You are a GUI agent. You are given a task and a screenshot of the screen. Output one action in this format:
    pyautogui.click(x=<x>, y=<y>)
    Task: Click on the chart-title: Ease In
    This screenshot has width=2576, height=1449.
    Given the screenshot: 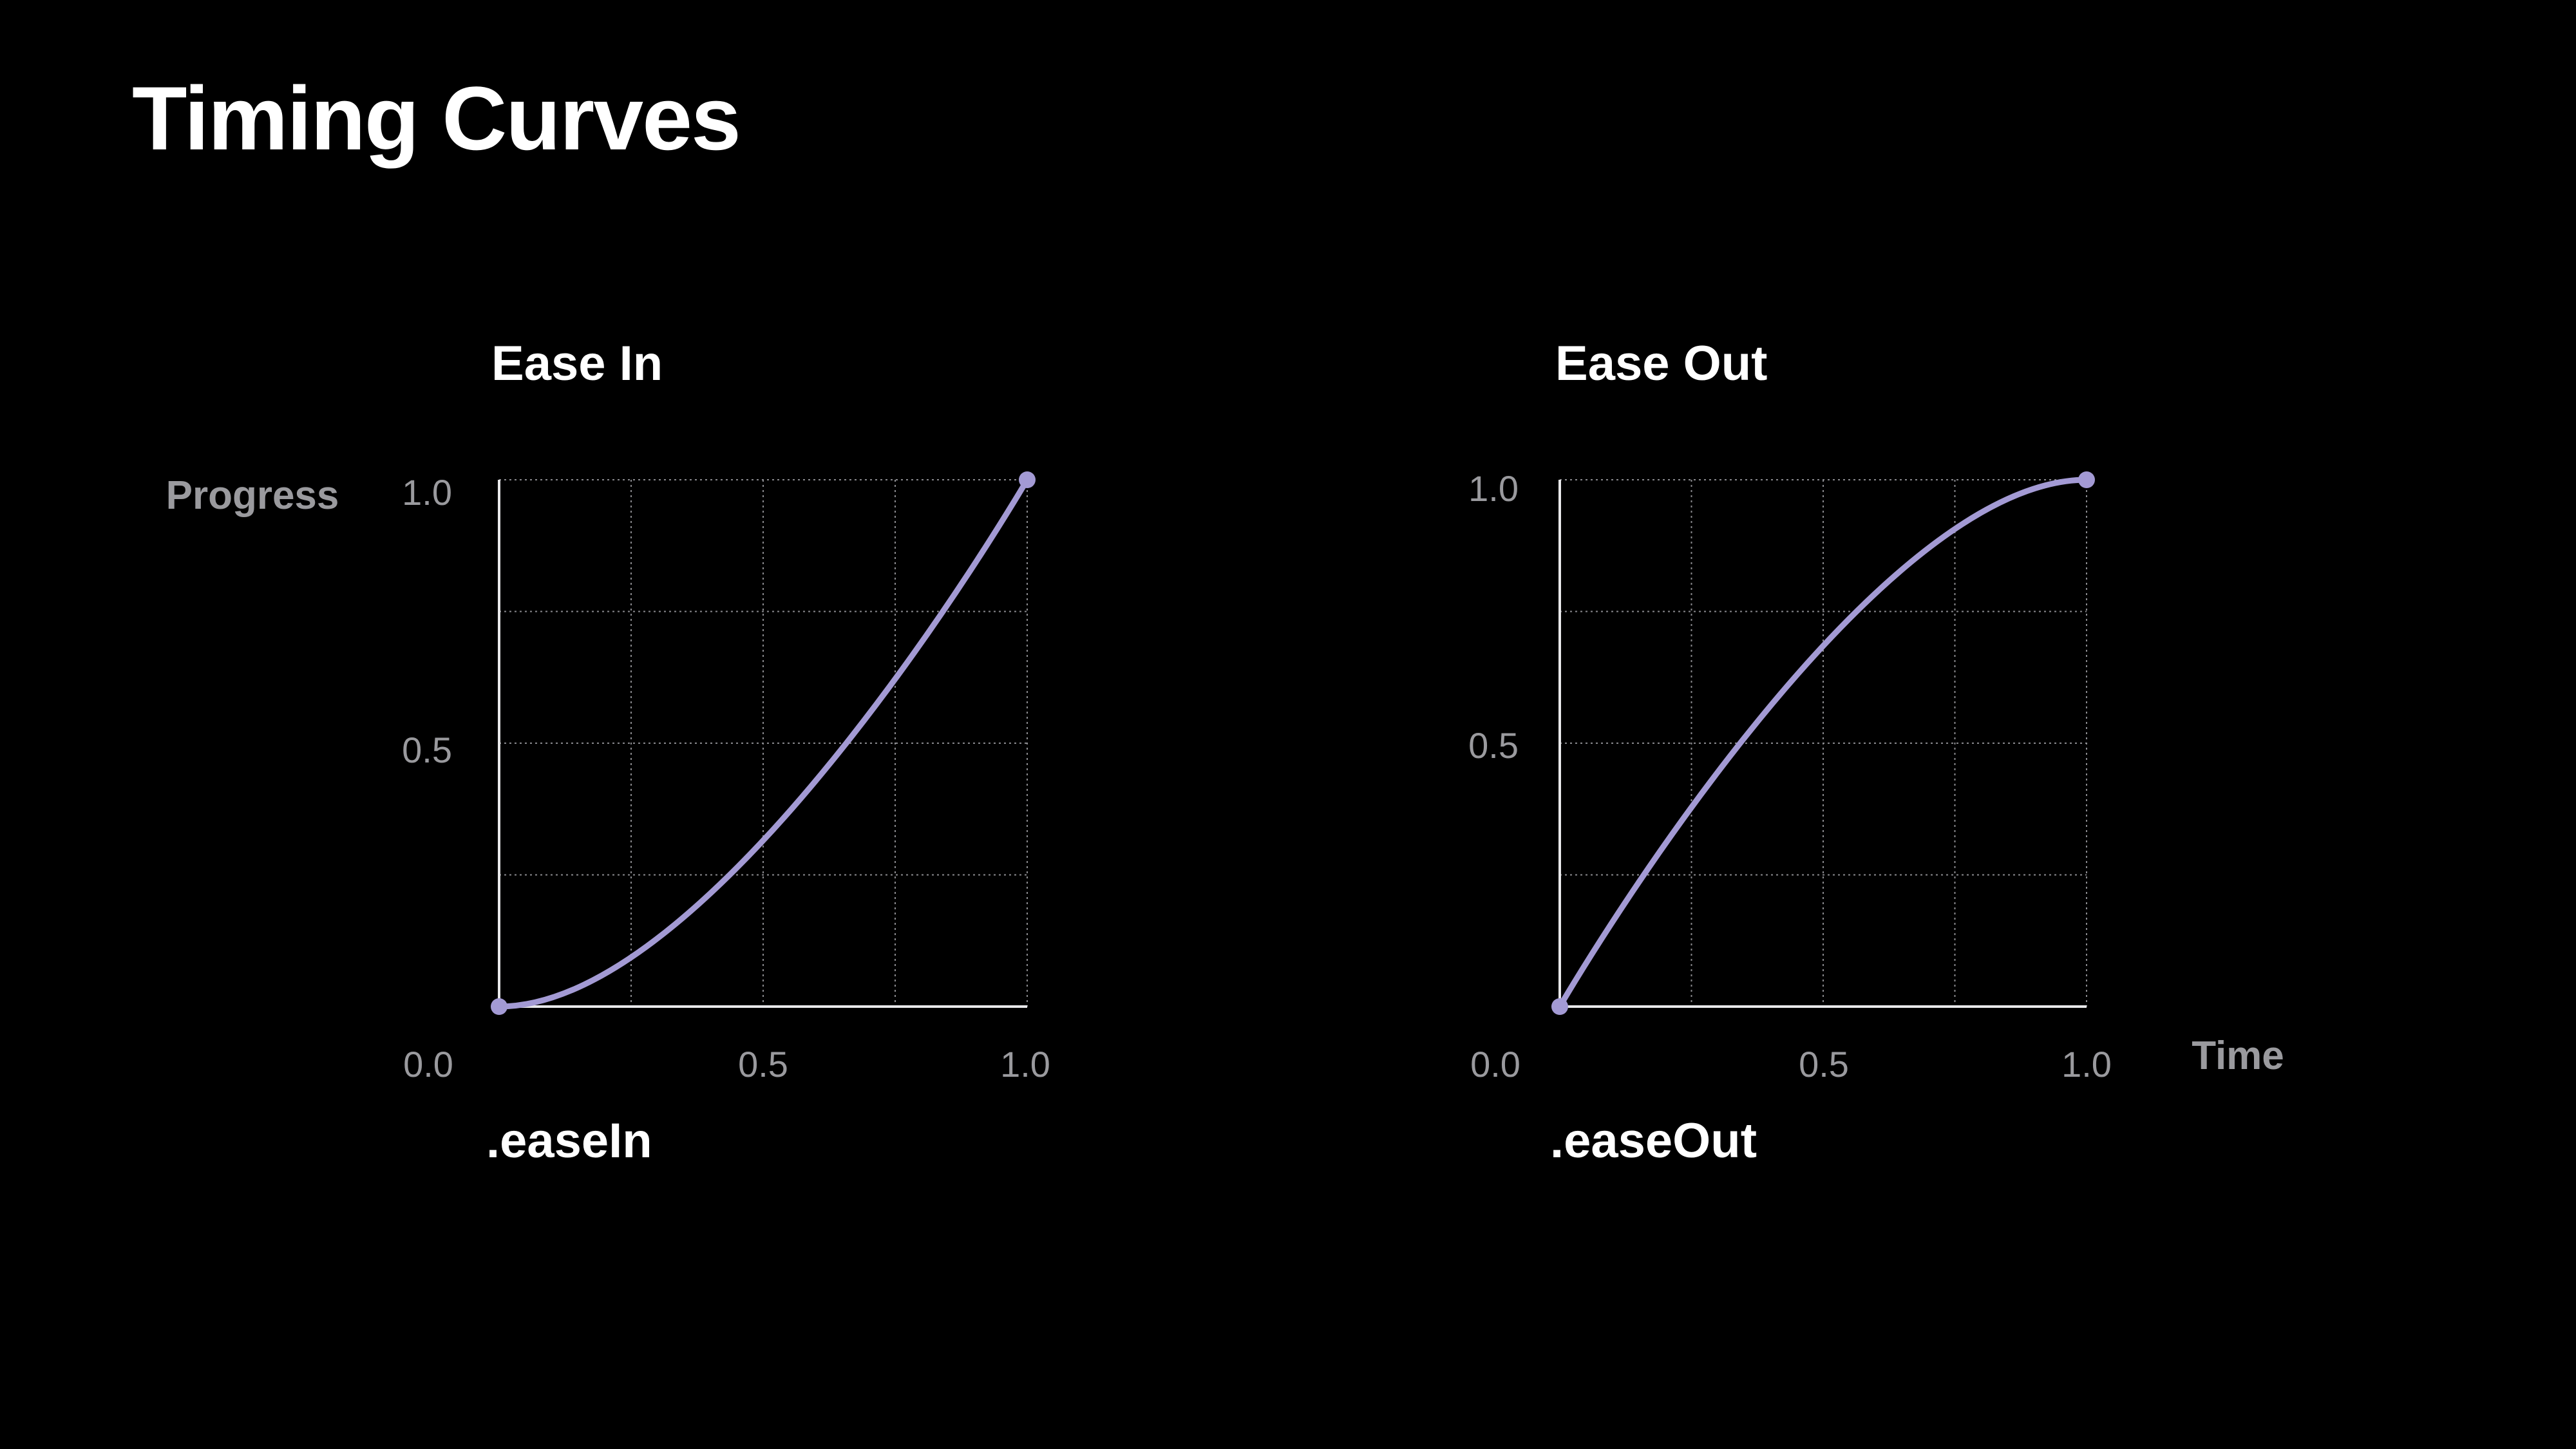 What is the action you would take?
    pyautogui.click(x=577, y=364)
    